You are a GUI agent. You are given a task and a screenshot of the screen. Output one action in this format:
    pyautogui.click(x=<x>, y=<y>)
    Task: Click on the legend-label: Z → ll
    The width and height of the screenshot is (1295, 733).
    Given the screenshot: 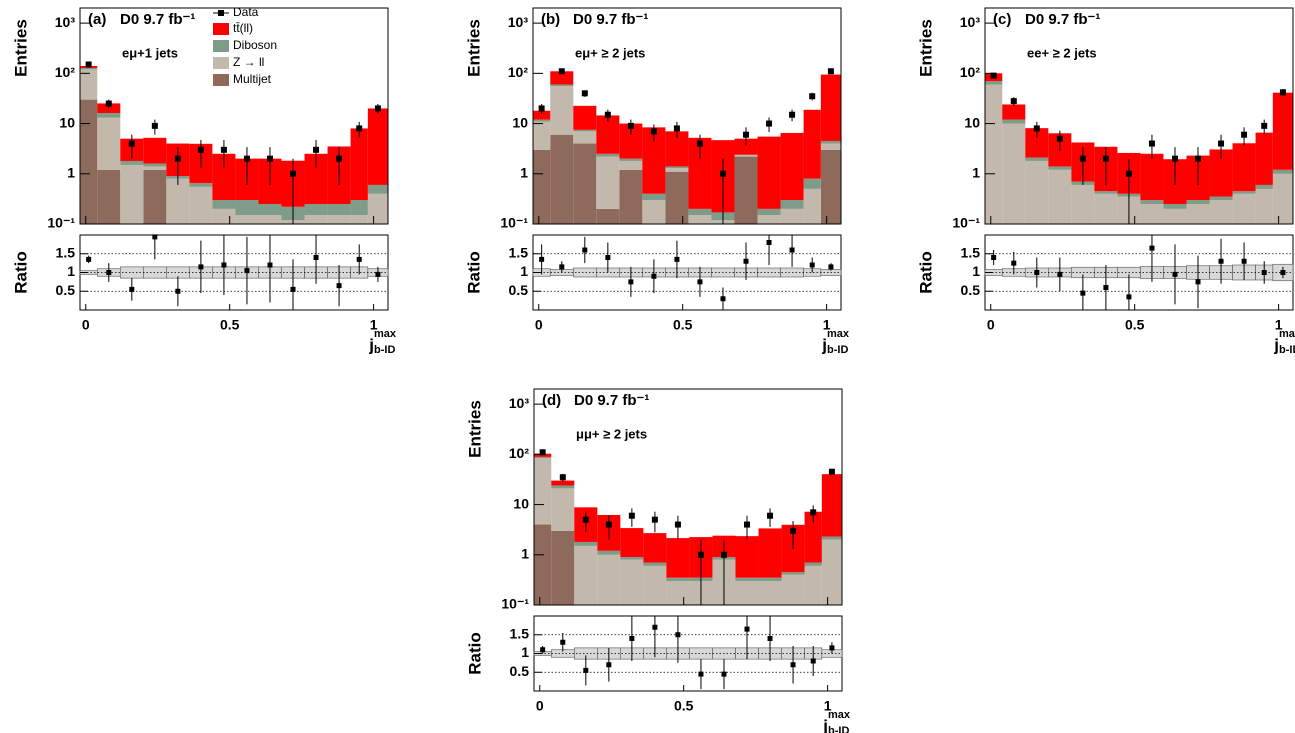 What is the action you would take?
    pyautogui.click(x=248, y=62)
    